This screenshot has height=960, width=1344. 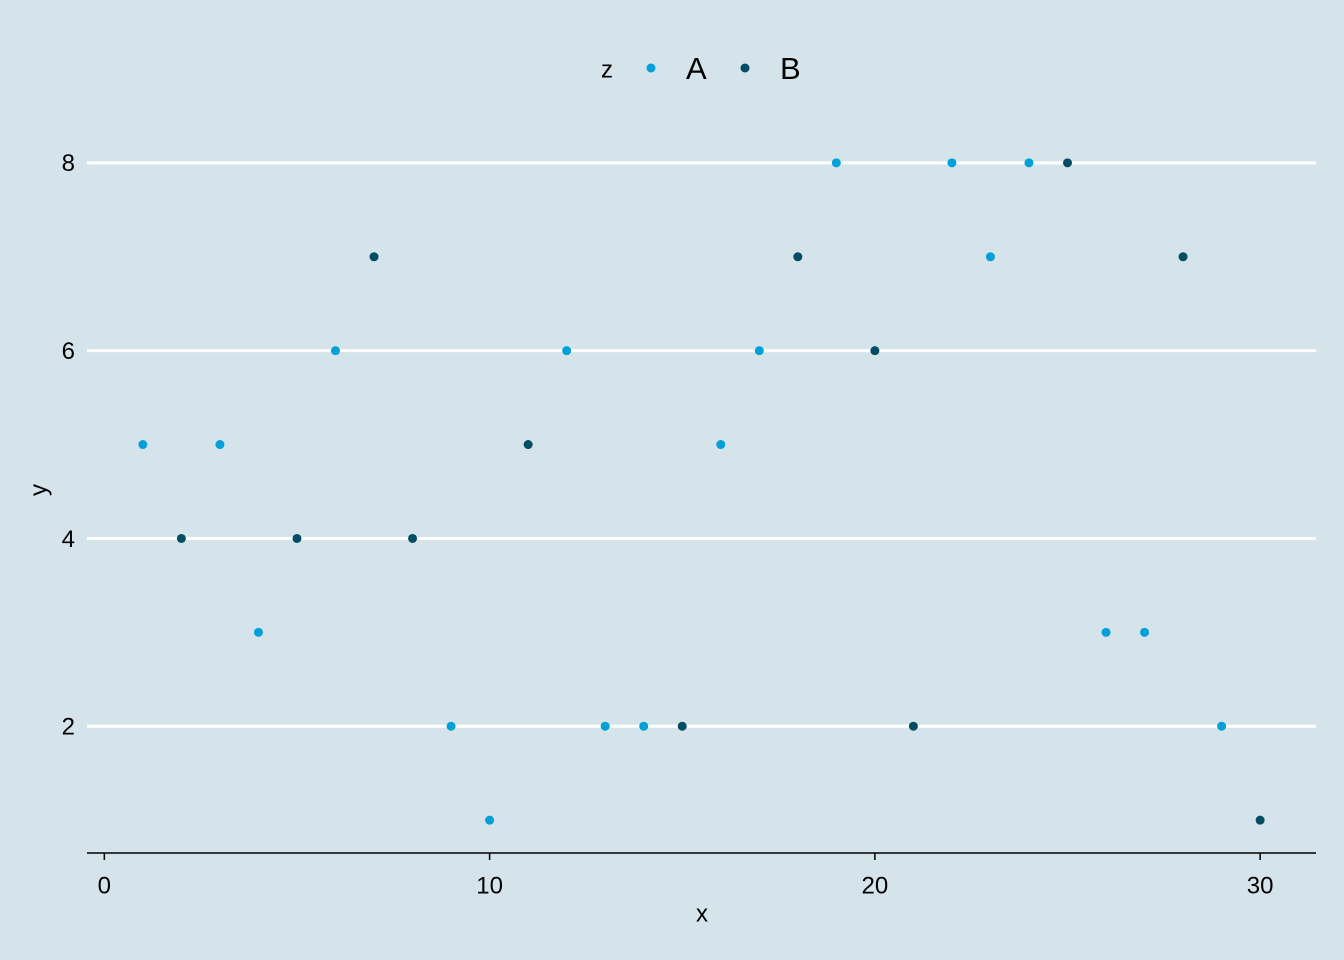 What do you see at coordinates (607, 69) in the screenshot?
I see `legend-title: z` at bounding box center [607, 69].